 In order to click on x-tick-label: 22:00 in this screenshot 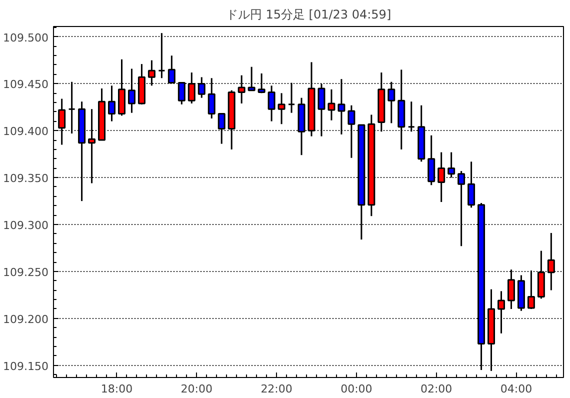, I will do `click(276, 389)`.